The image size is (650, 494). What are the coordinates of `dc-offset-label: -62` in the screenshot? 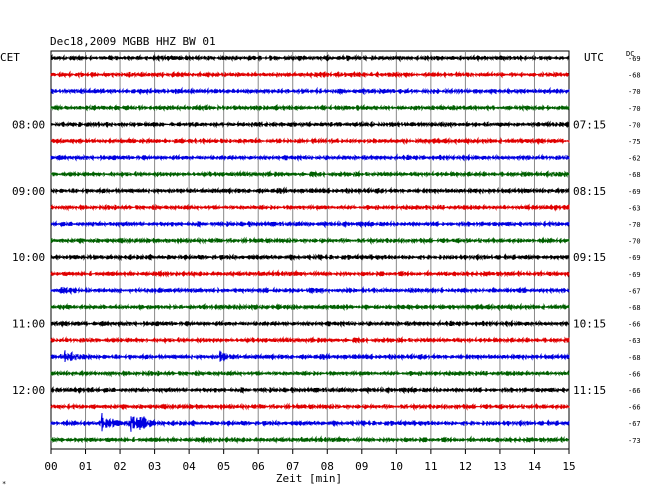 It's located at (634, 159).